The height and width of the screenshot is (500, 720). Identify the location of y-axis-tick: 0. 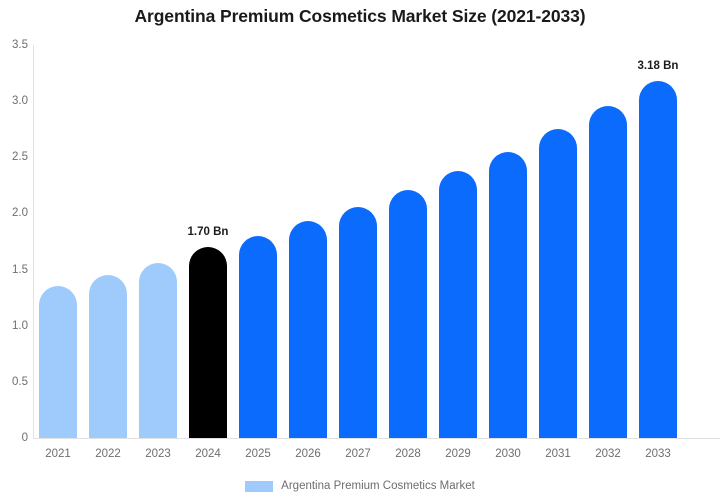
(24, 438).